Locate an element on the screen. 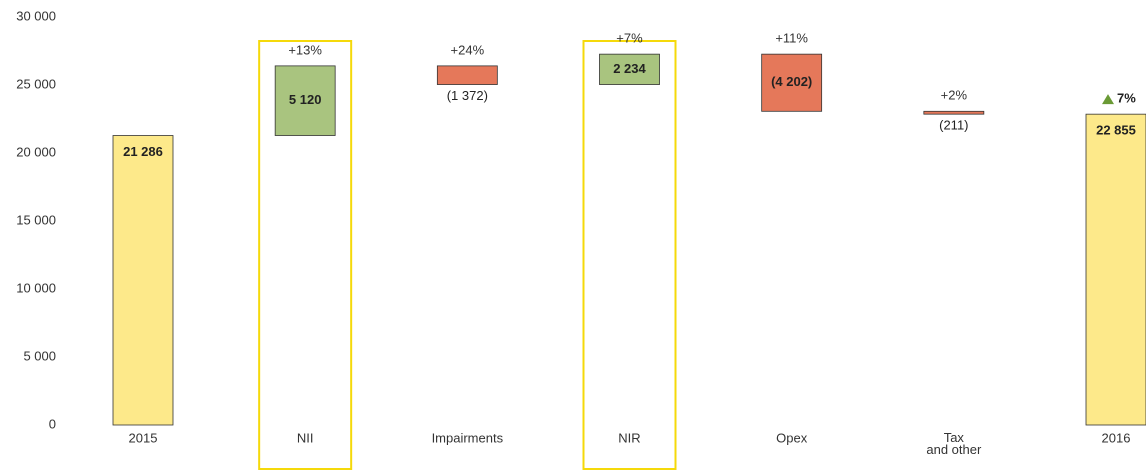 Image resolution: width=1146 pixels, height=472 pixels. x-tick-label: Opex is located at coordinates (792, 437).